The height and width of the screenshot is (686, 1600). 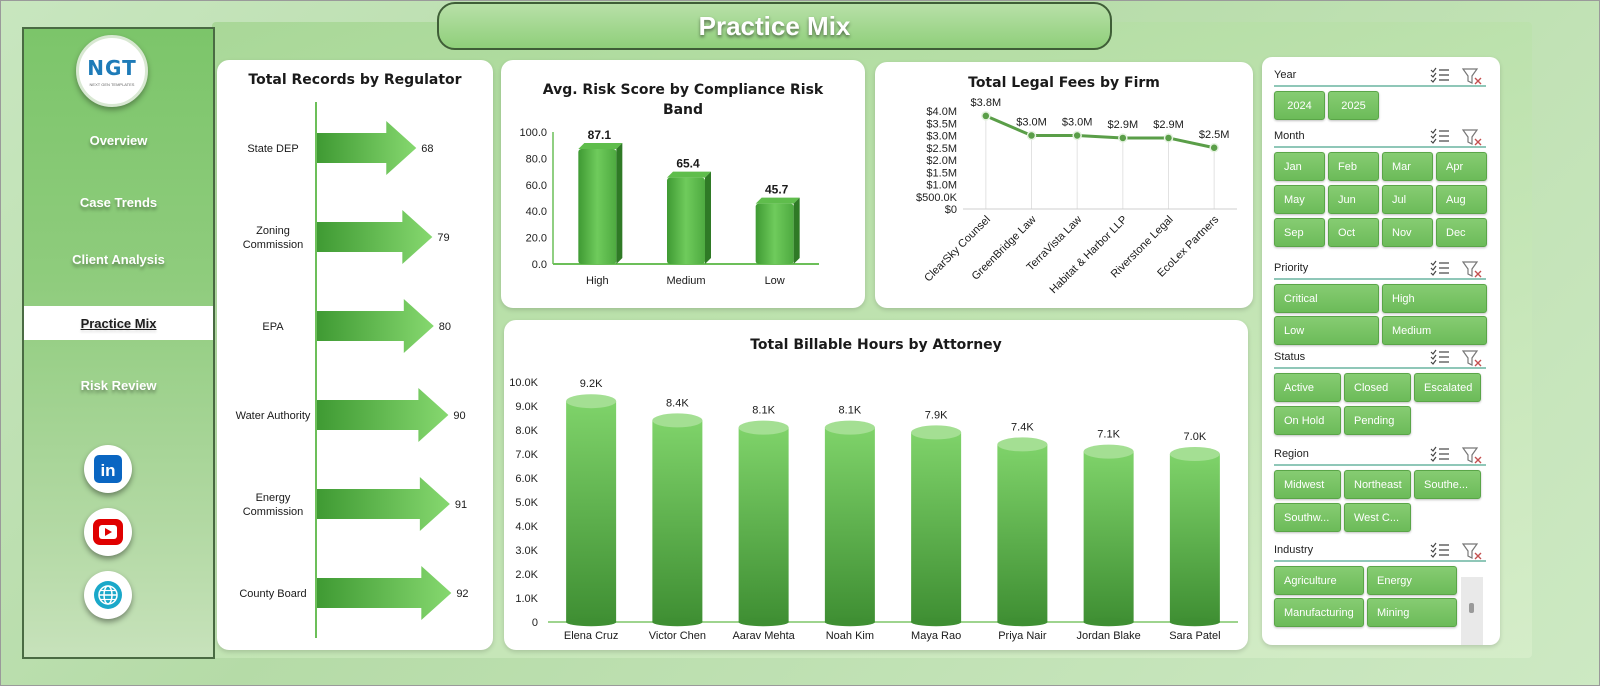 What do you see at coordinates (1471, 608) in the screenshot?
I see `scrollbar-thumb` at bounding box center [1471, 608].